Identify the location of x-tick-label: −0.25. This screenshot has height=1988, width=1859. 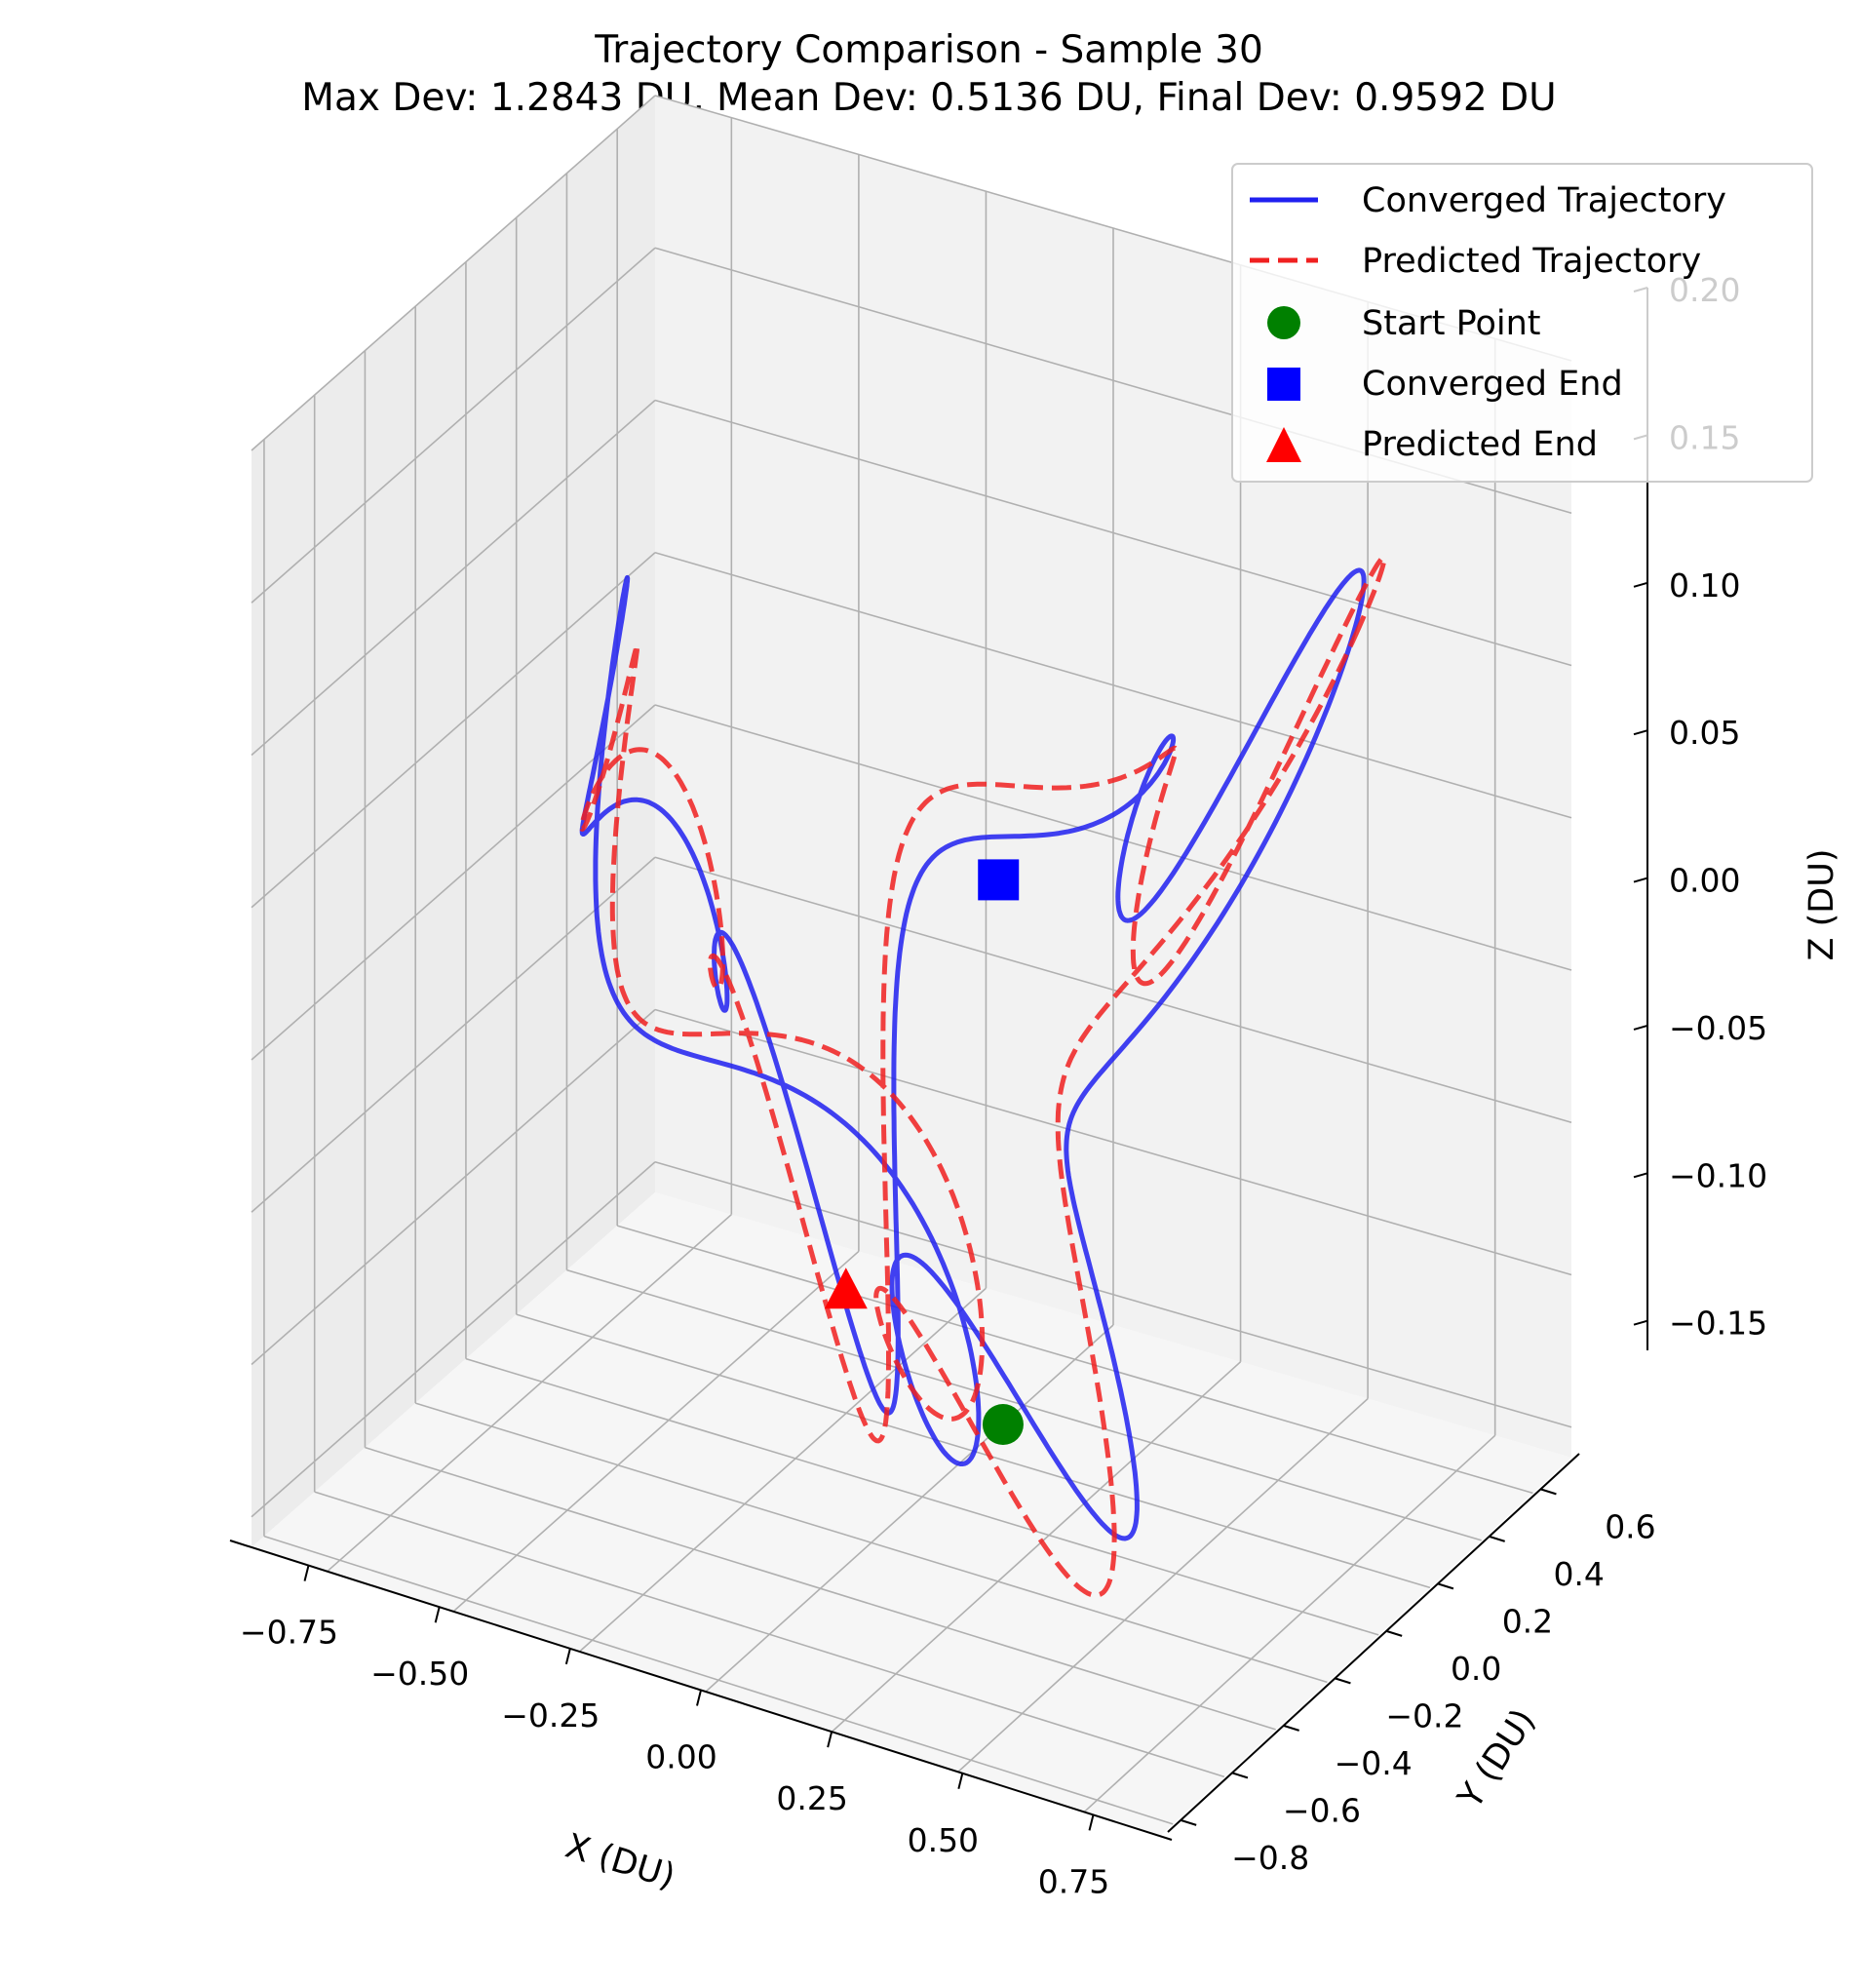
(550, 1715).